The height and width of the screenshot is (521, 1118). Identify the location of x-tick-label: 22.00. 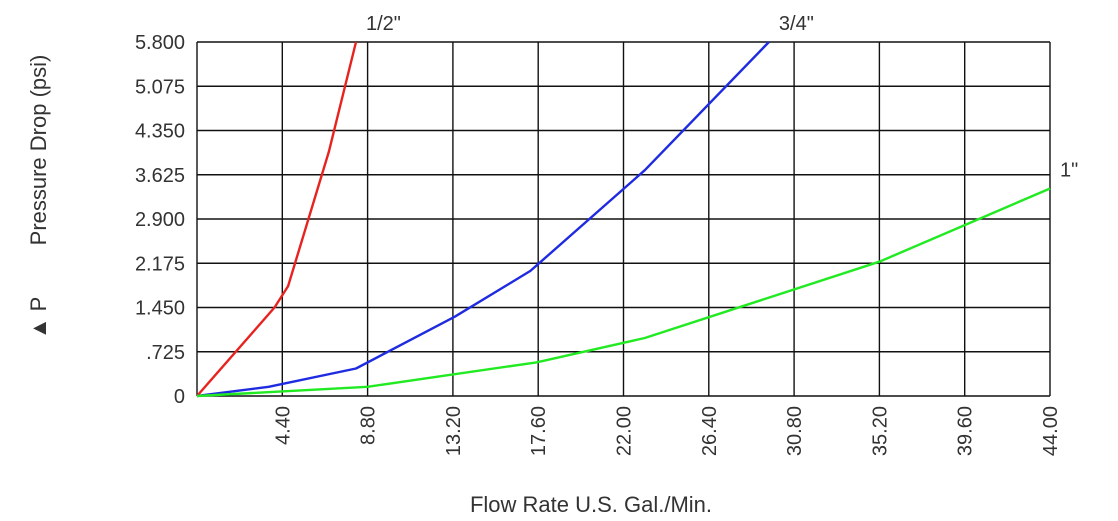
(625, 431).